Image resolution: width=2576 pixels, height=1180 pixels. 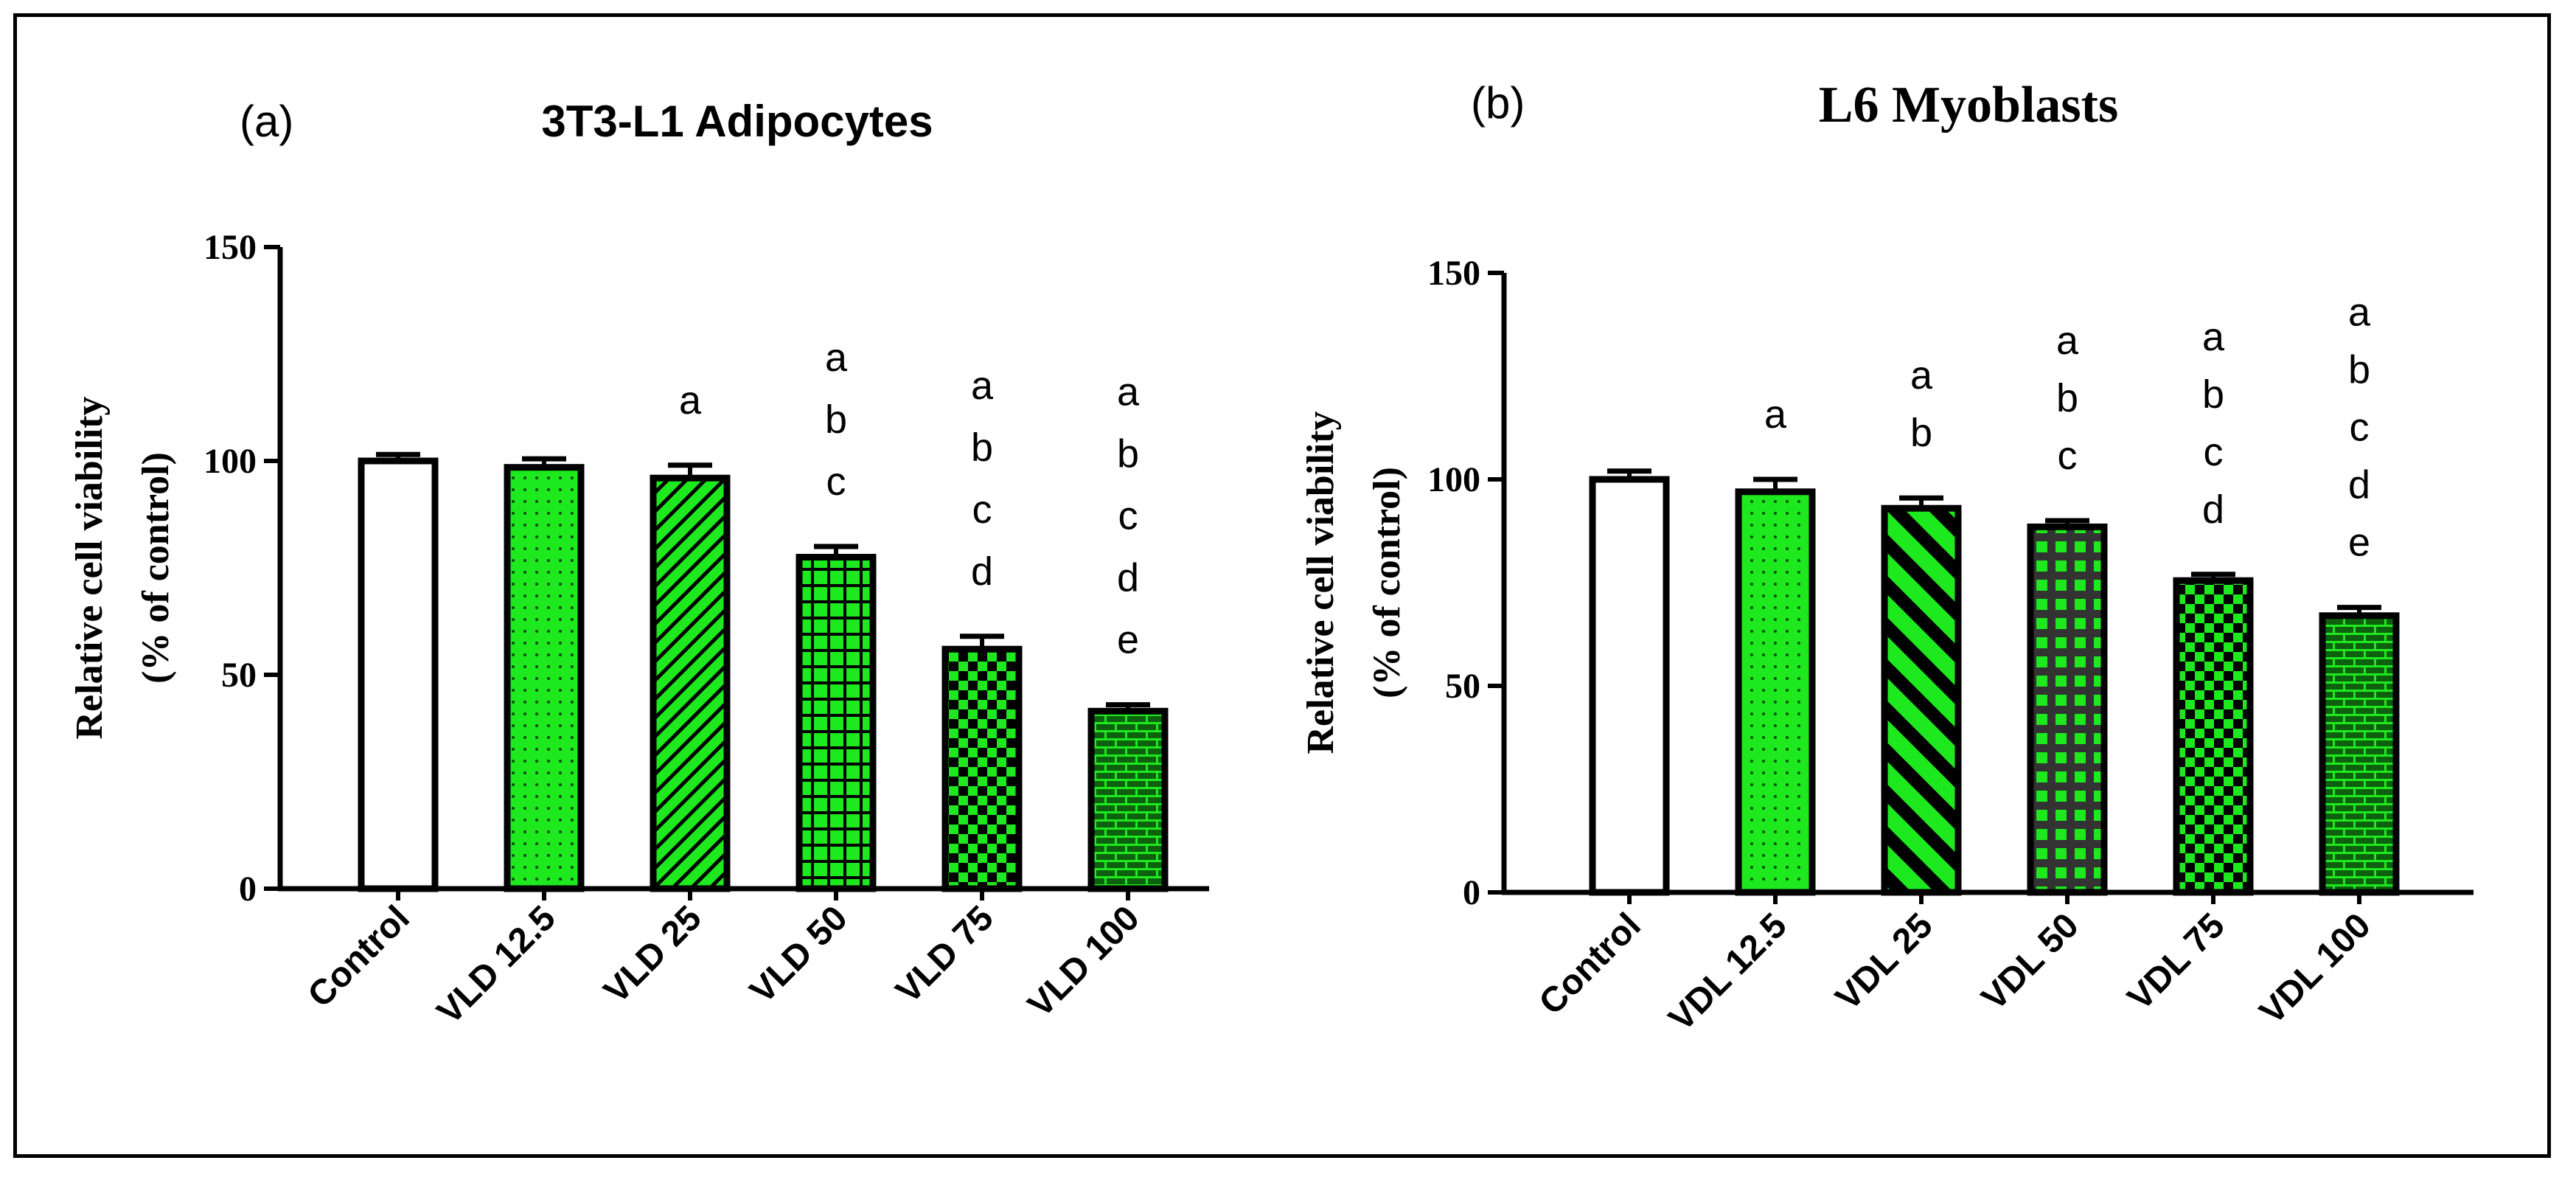 What do you see at coordinates (798, 954) in the screenshot?
I see `x-tick-label: VLD 50` at bounding box center [798, 954].